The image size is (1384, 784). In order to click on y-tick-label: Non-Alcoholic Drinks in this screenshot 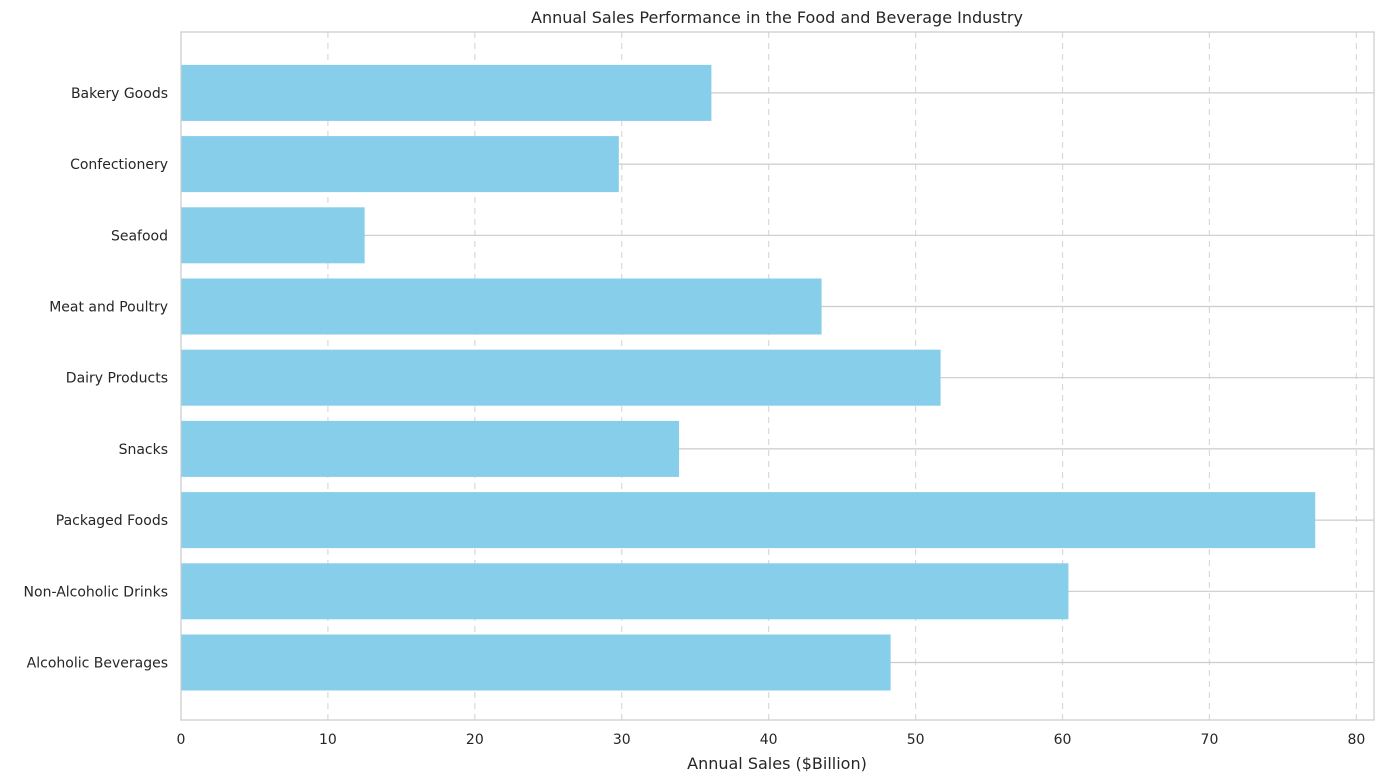, I will do `click(96, 592)`.